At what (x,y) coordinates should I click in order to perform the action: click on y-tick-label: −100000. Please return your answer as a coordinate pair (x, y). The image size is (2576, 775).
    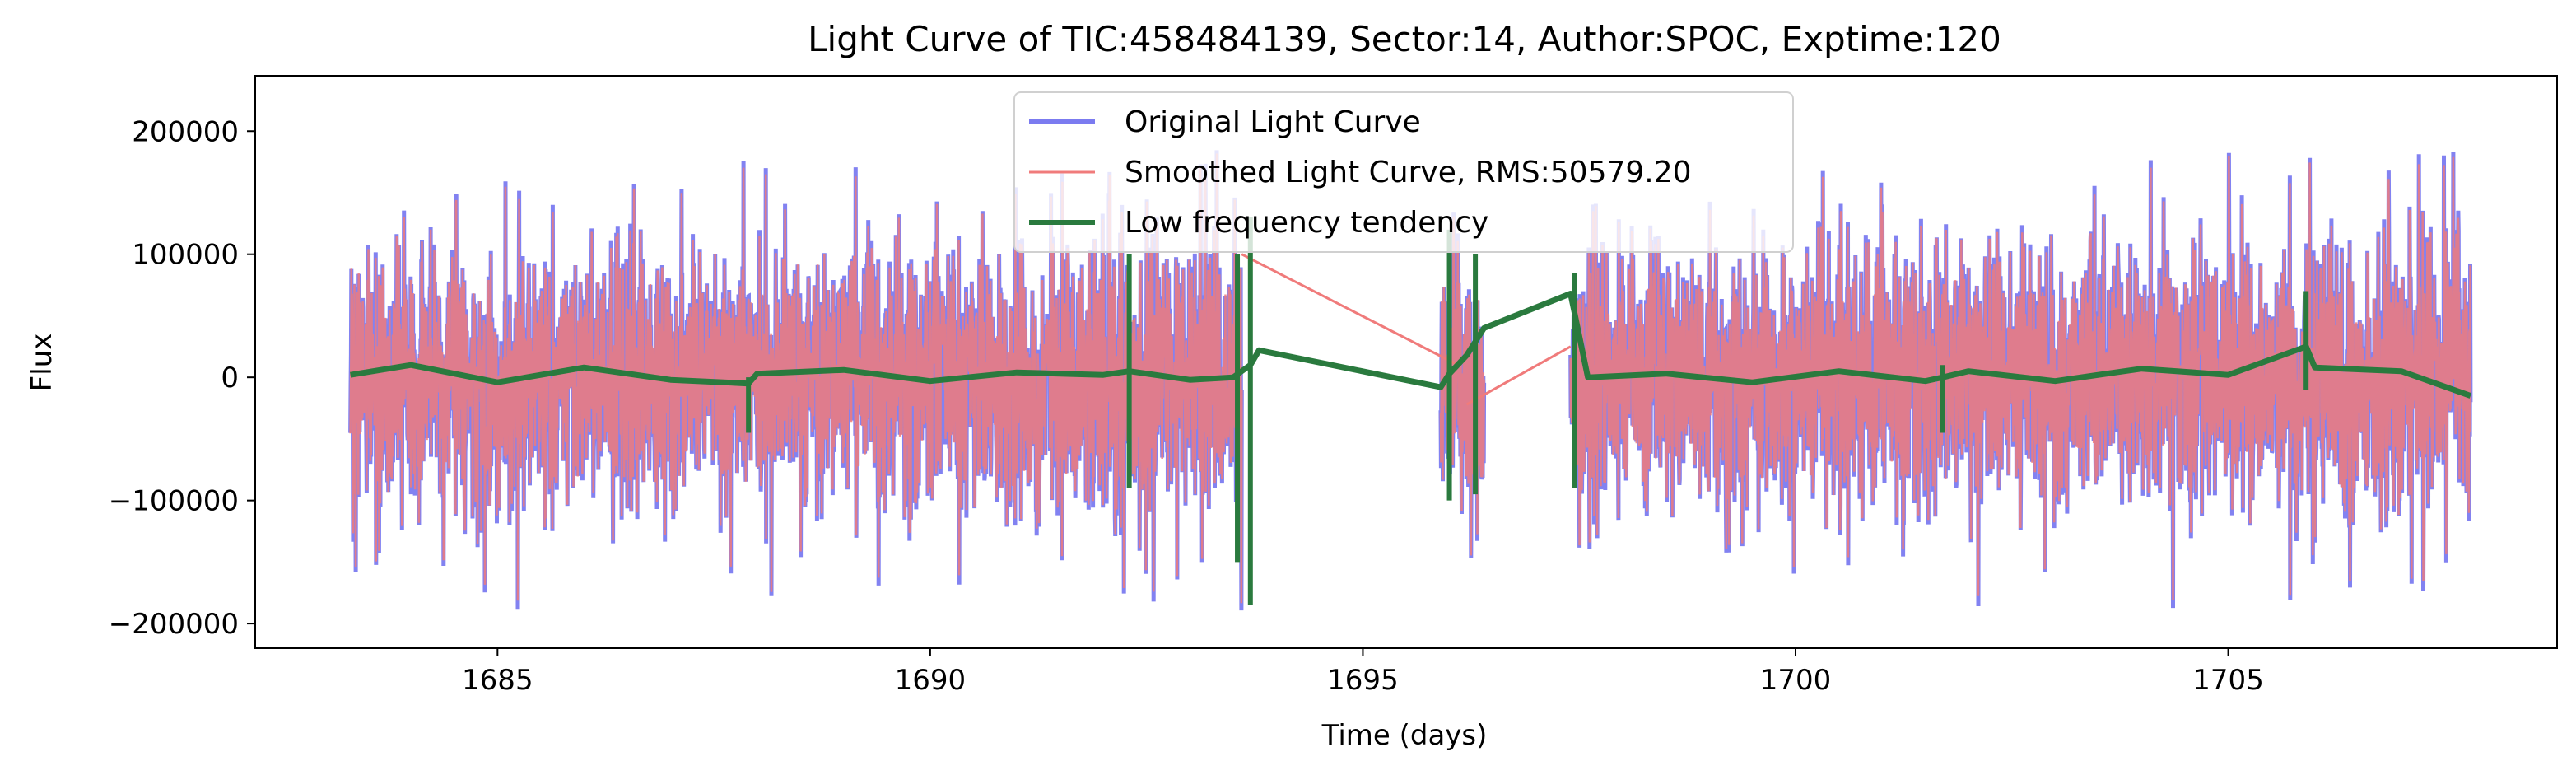
    Looking at the image, I should click on (174, 501).